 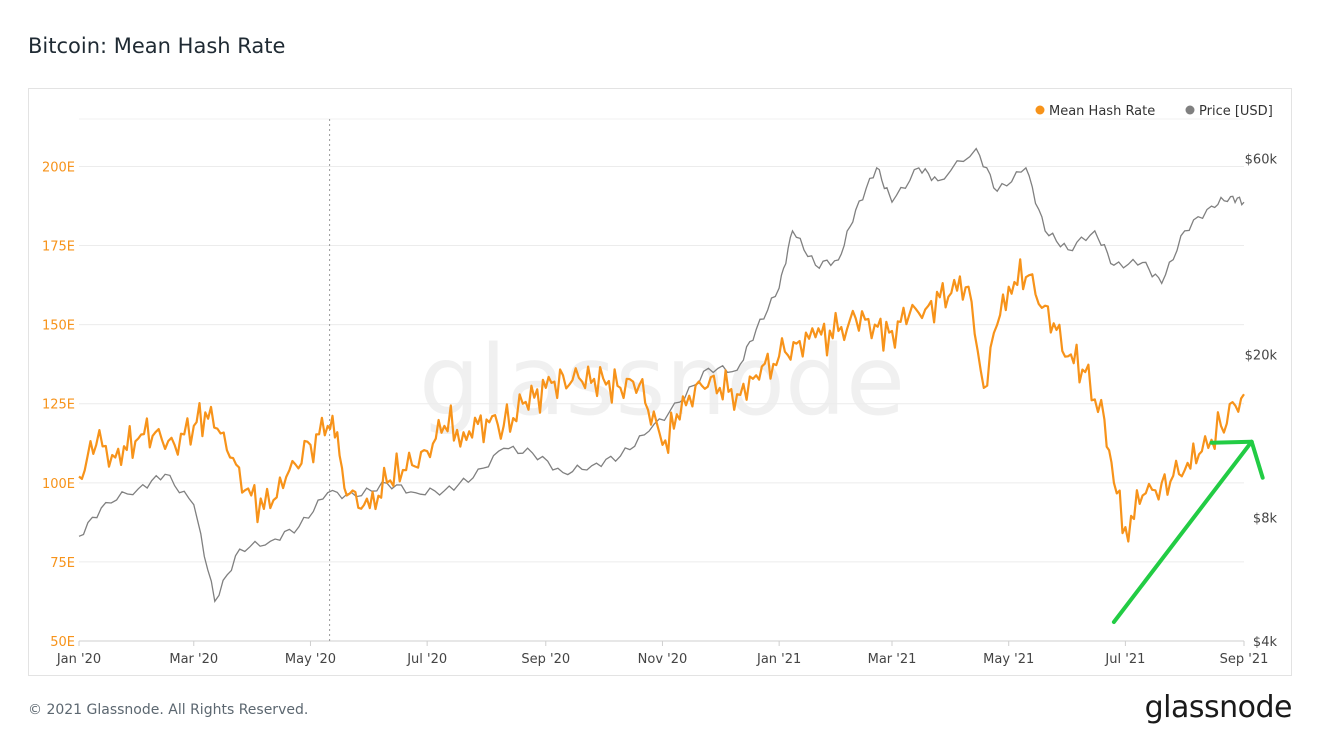 What do you see at coordinates (1102, 111) in the screenshot?
I see `legend-label-hash-rate: Mean Hash Rate` at bounding box center [1102, 111].